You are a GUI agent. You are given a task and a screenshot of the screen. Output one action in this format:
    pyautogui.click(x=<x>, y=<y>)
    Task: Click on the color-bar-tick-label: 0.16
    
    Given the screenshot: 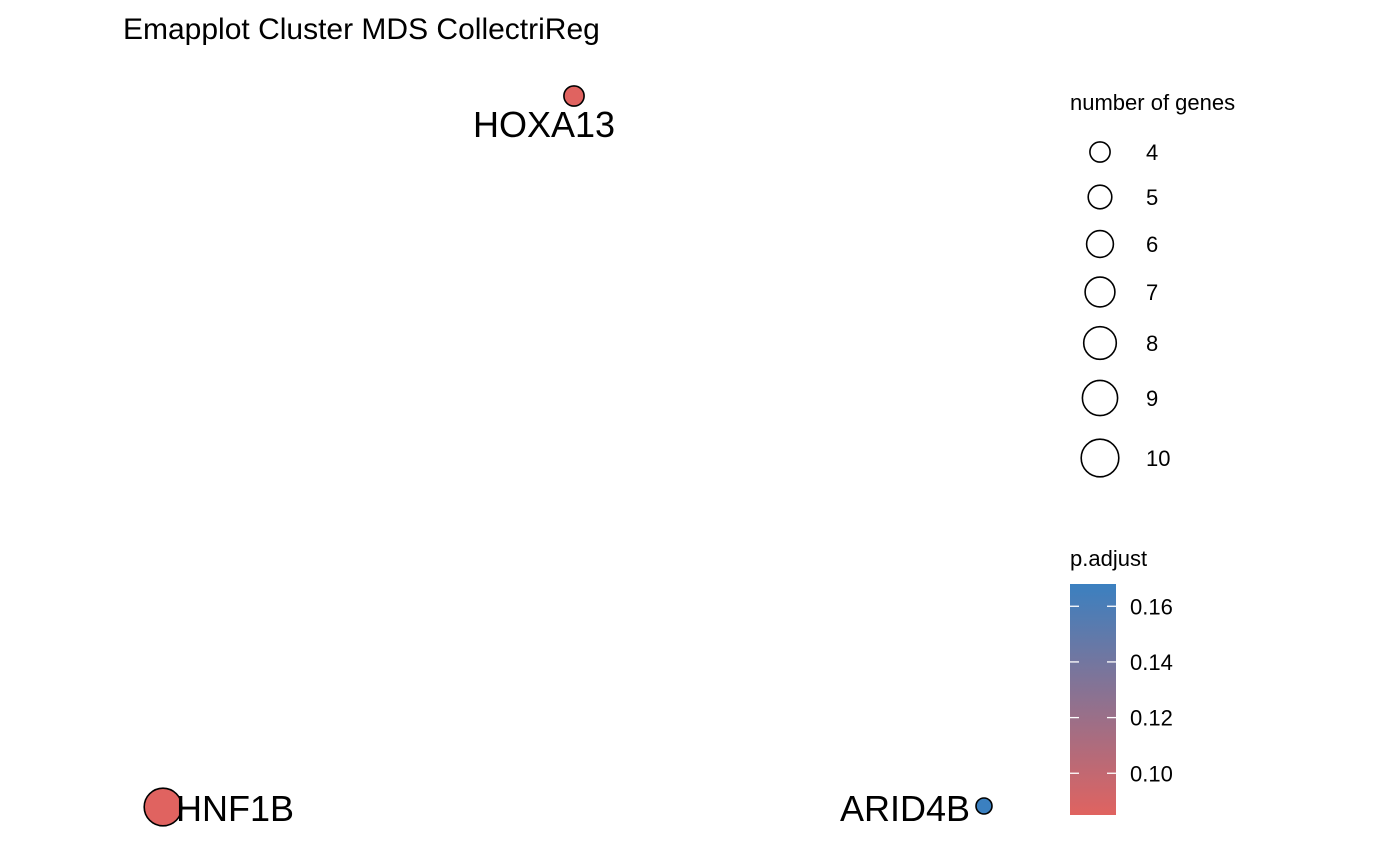 What is the action you would take?
    pyautogui.click(x=1151, y=606)
    